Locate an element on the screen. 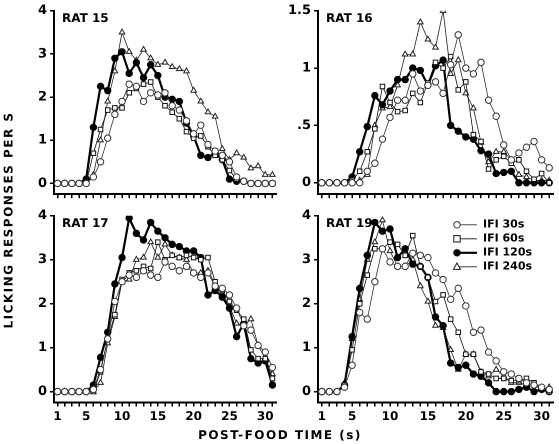 Image resolution: width=559 pixels, height=444 pixels. chart-title: RAT 16 is located at coordinates (349, 17).